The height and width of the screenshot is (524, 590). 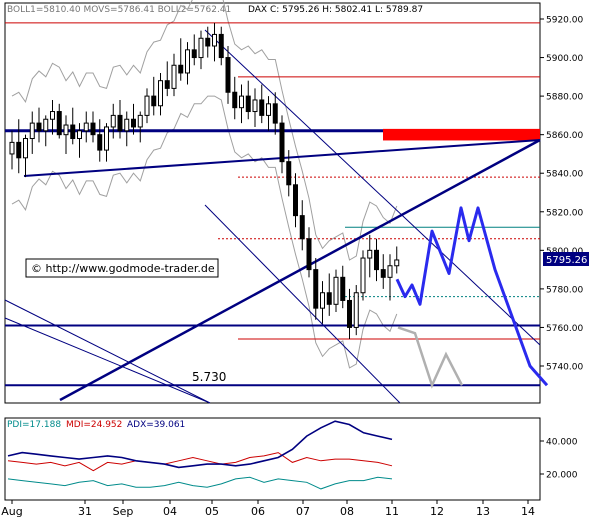 I want to click on projection-paths, so click(x=472, y=297).